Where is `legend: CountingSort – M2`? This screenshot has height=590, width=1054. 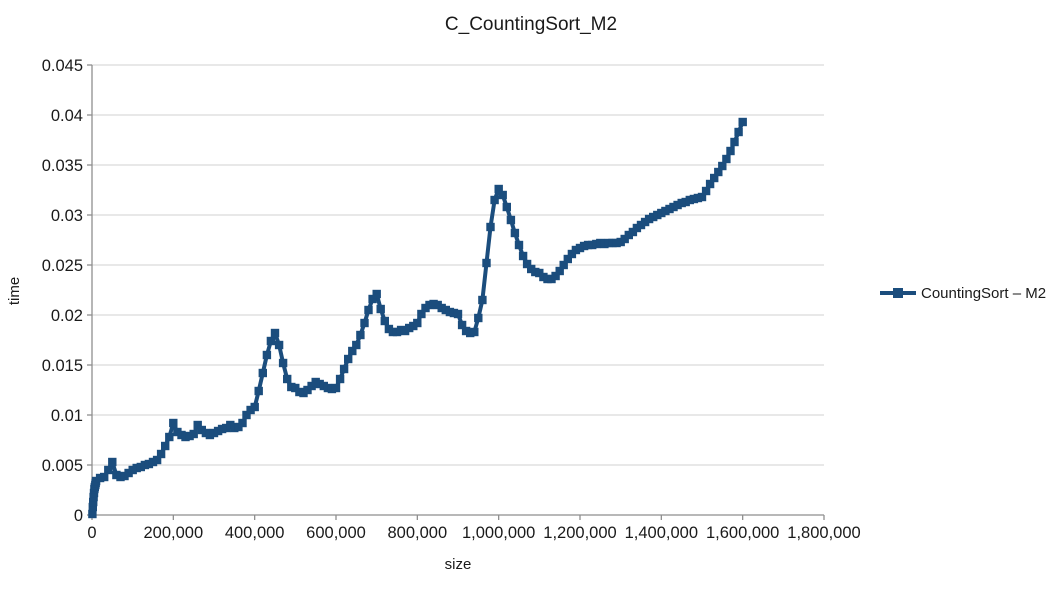 legend: CountingSort – M2 is located at coordinates (963, 293).